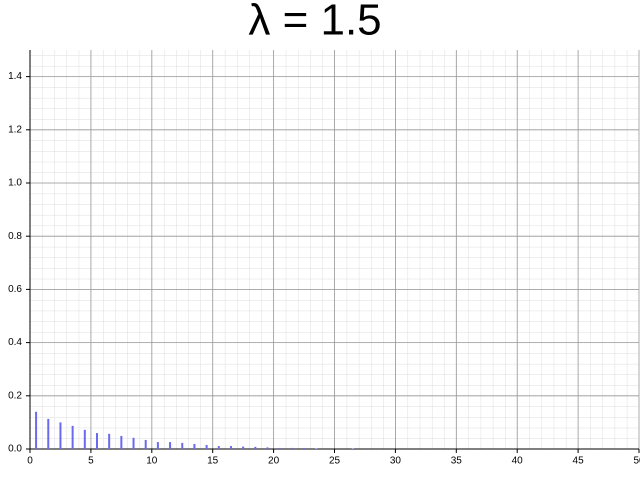 Image resolution: width=640 pixels, height=480 pixels. What do you see at coordinates (213, 461) in the screenshot?
I see `x-tick-label: 15` at bounding box center [213, 461].